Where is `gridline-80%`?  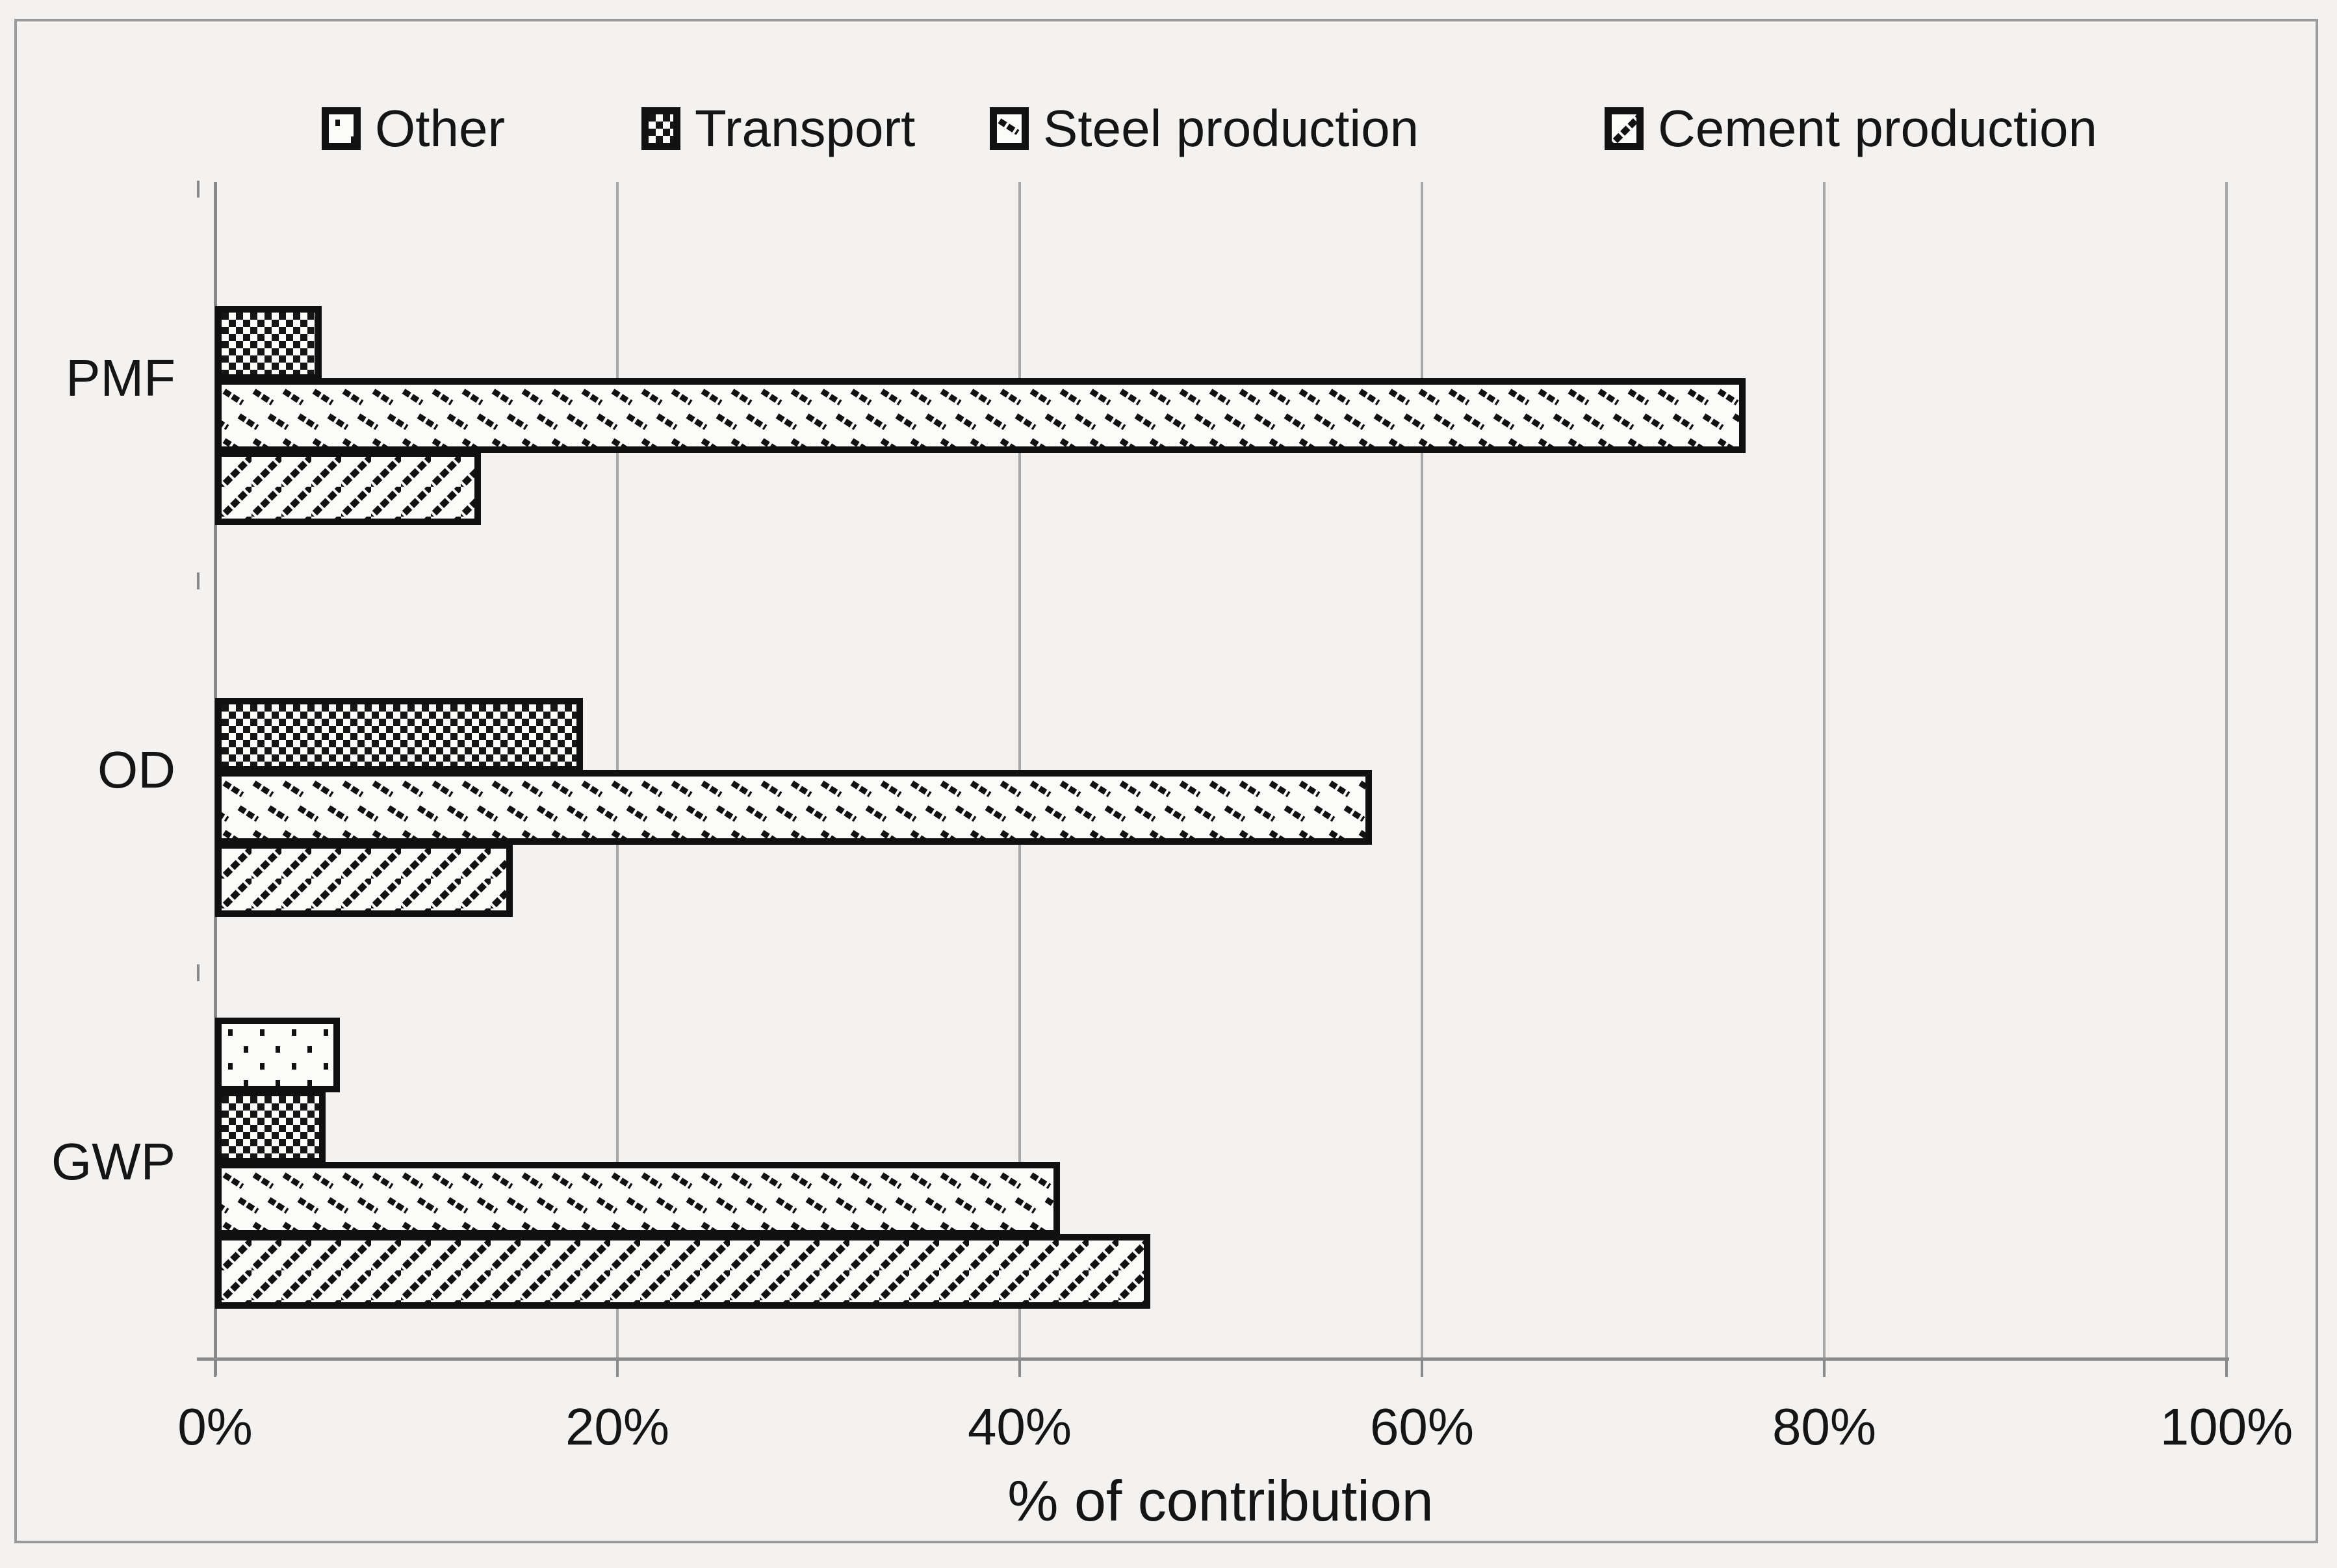 gridline-80% is located at coordinates (1825, 769).